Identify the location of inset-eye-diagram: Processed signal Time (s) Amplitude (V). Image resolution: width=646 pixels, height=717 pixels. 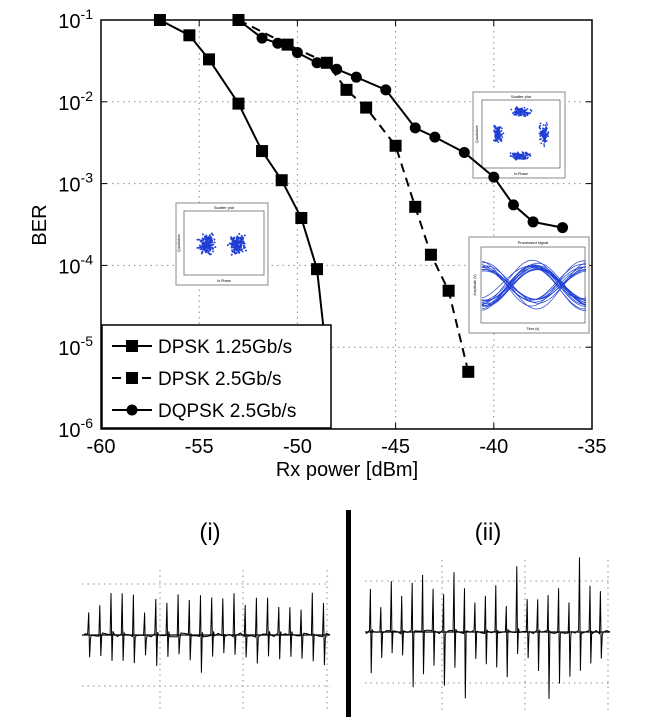
(529, 285).